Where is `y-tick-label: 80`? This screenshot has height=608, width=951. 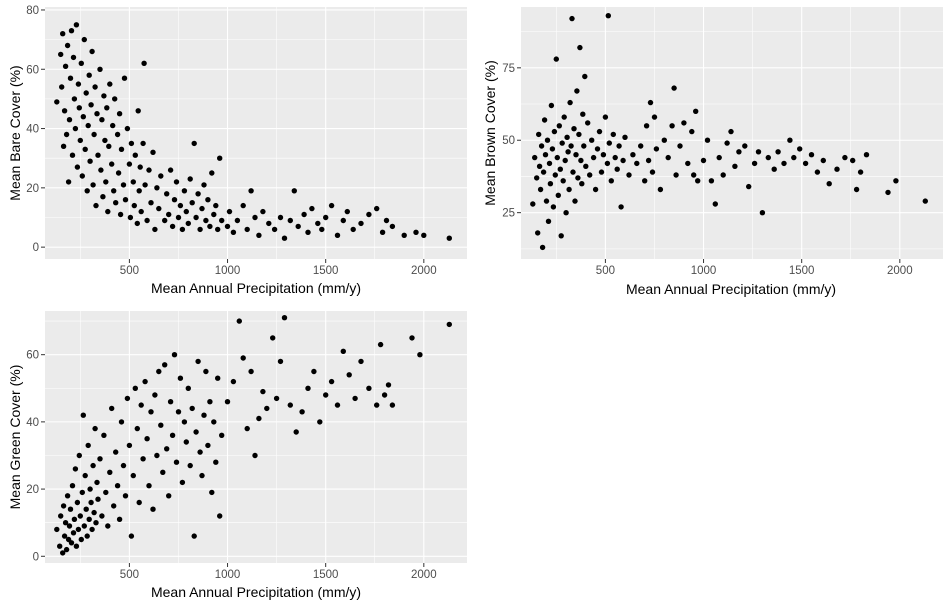 y-tick-label: 80 is located at coordinates (32, 11).